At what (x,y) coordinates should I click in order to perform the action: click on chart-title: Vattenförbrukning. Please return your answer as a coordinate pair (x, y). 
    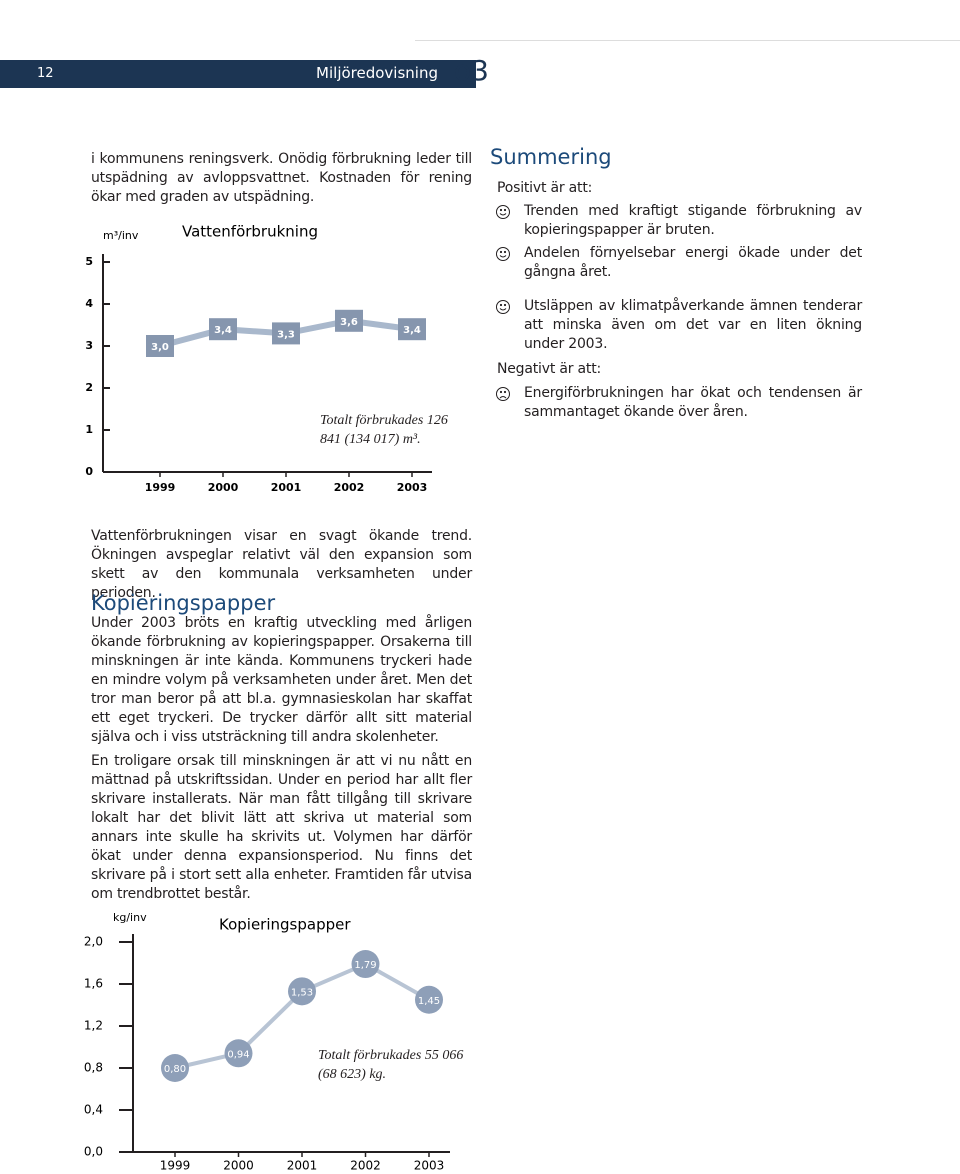
    Looking at the image, I should click on (250, 232).